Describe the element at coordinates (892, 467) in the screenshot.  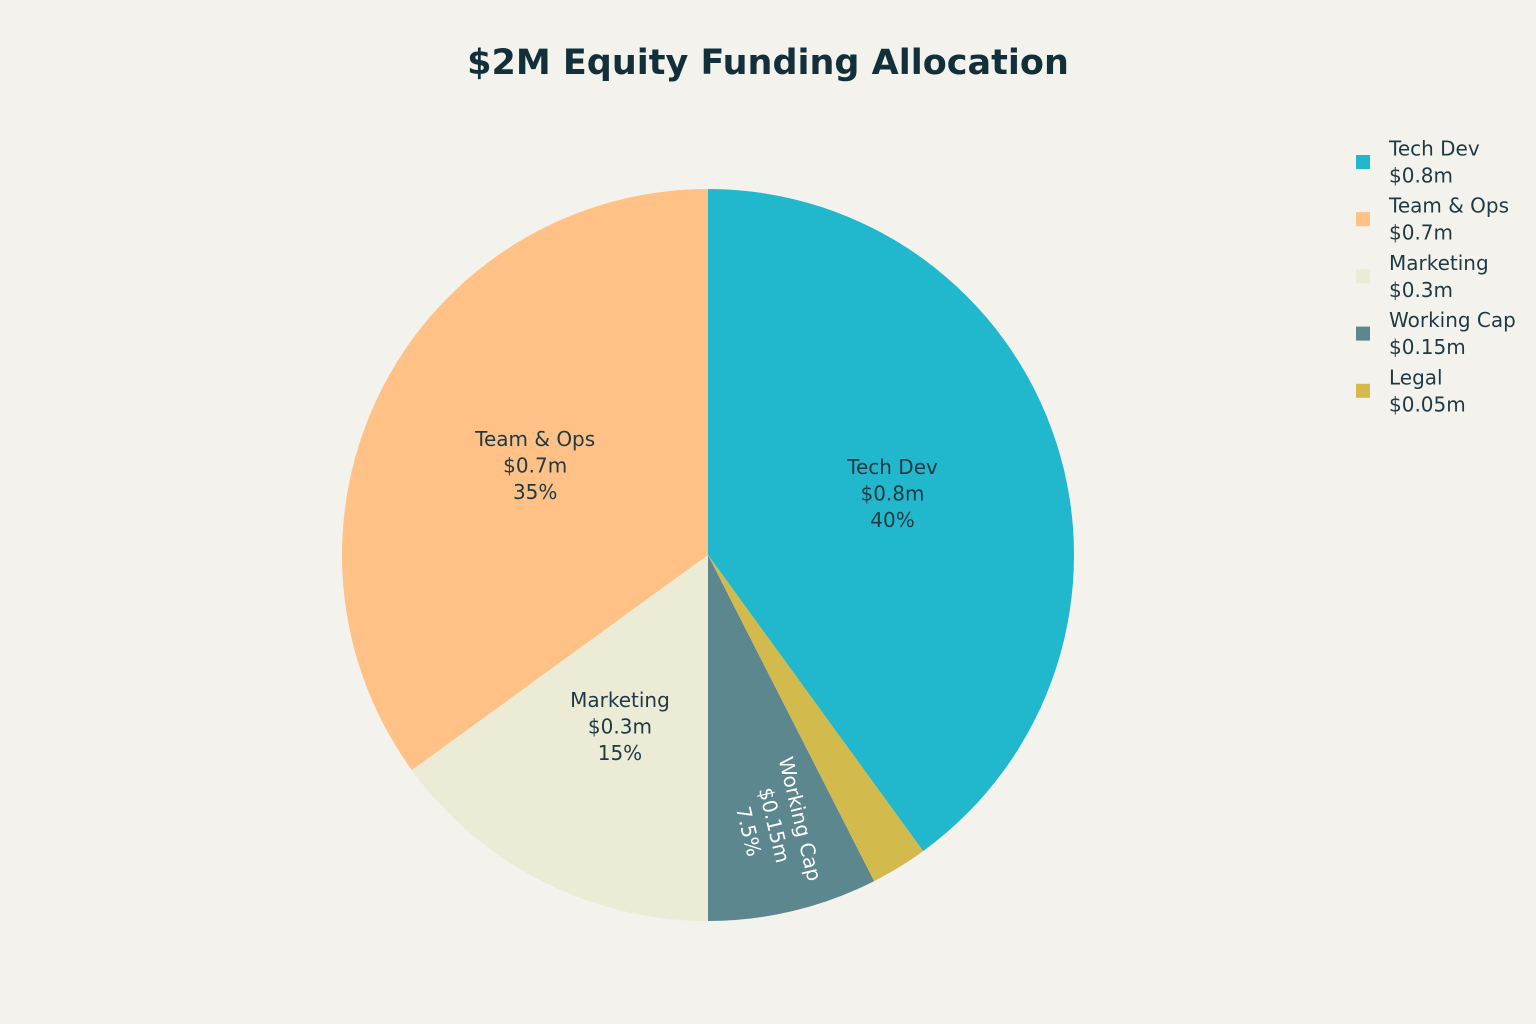
I see `slice-label-text: Tech Dev` at that location.